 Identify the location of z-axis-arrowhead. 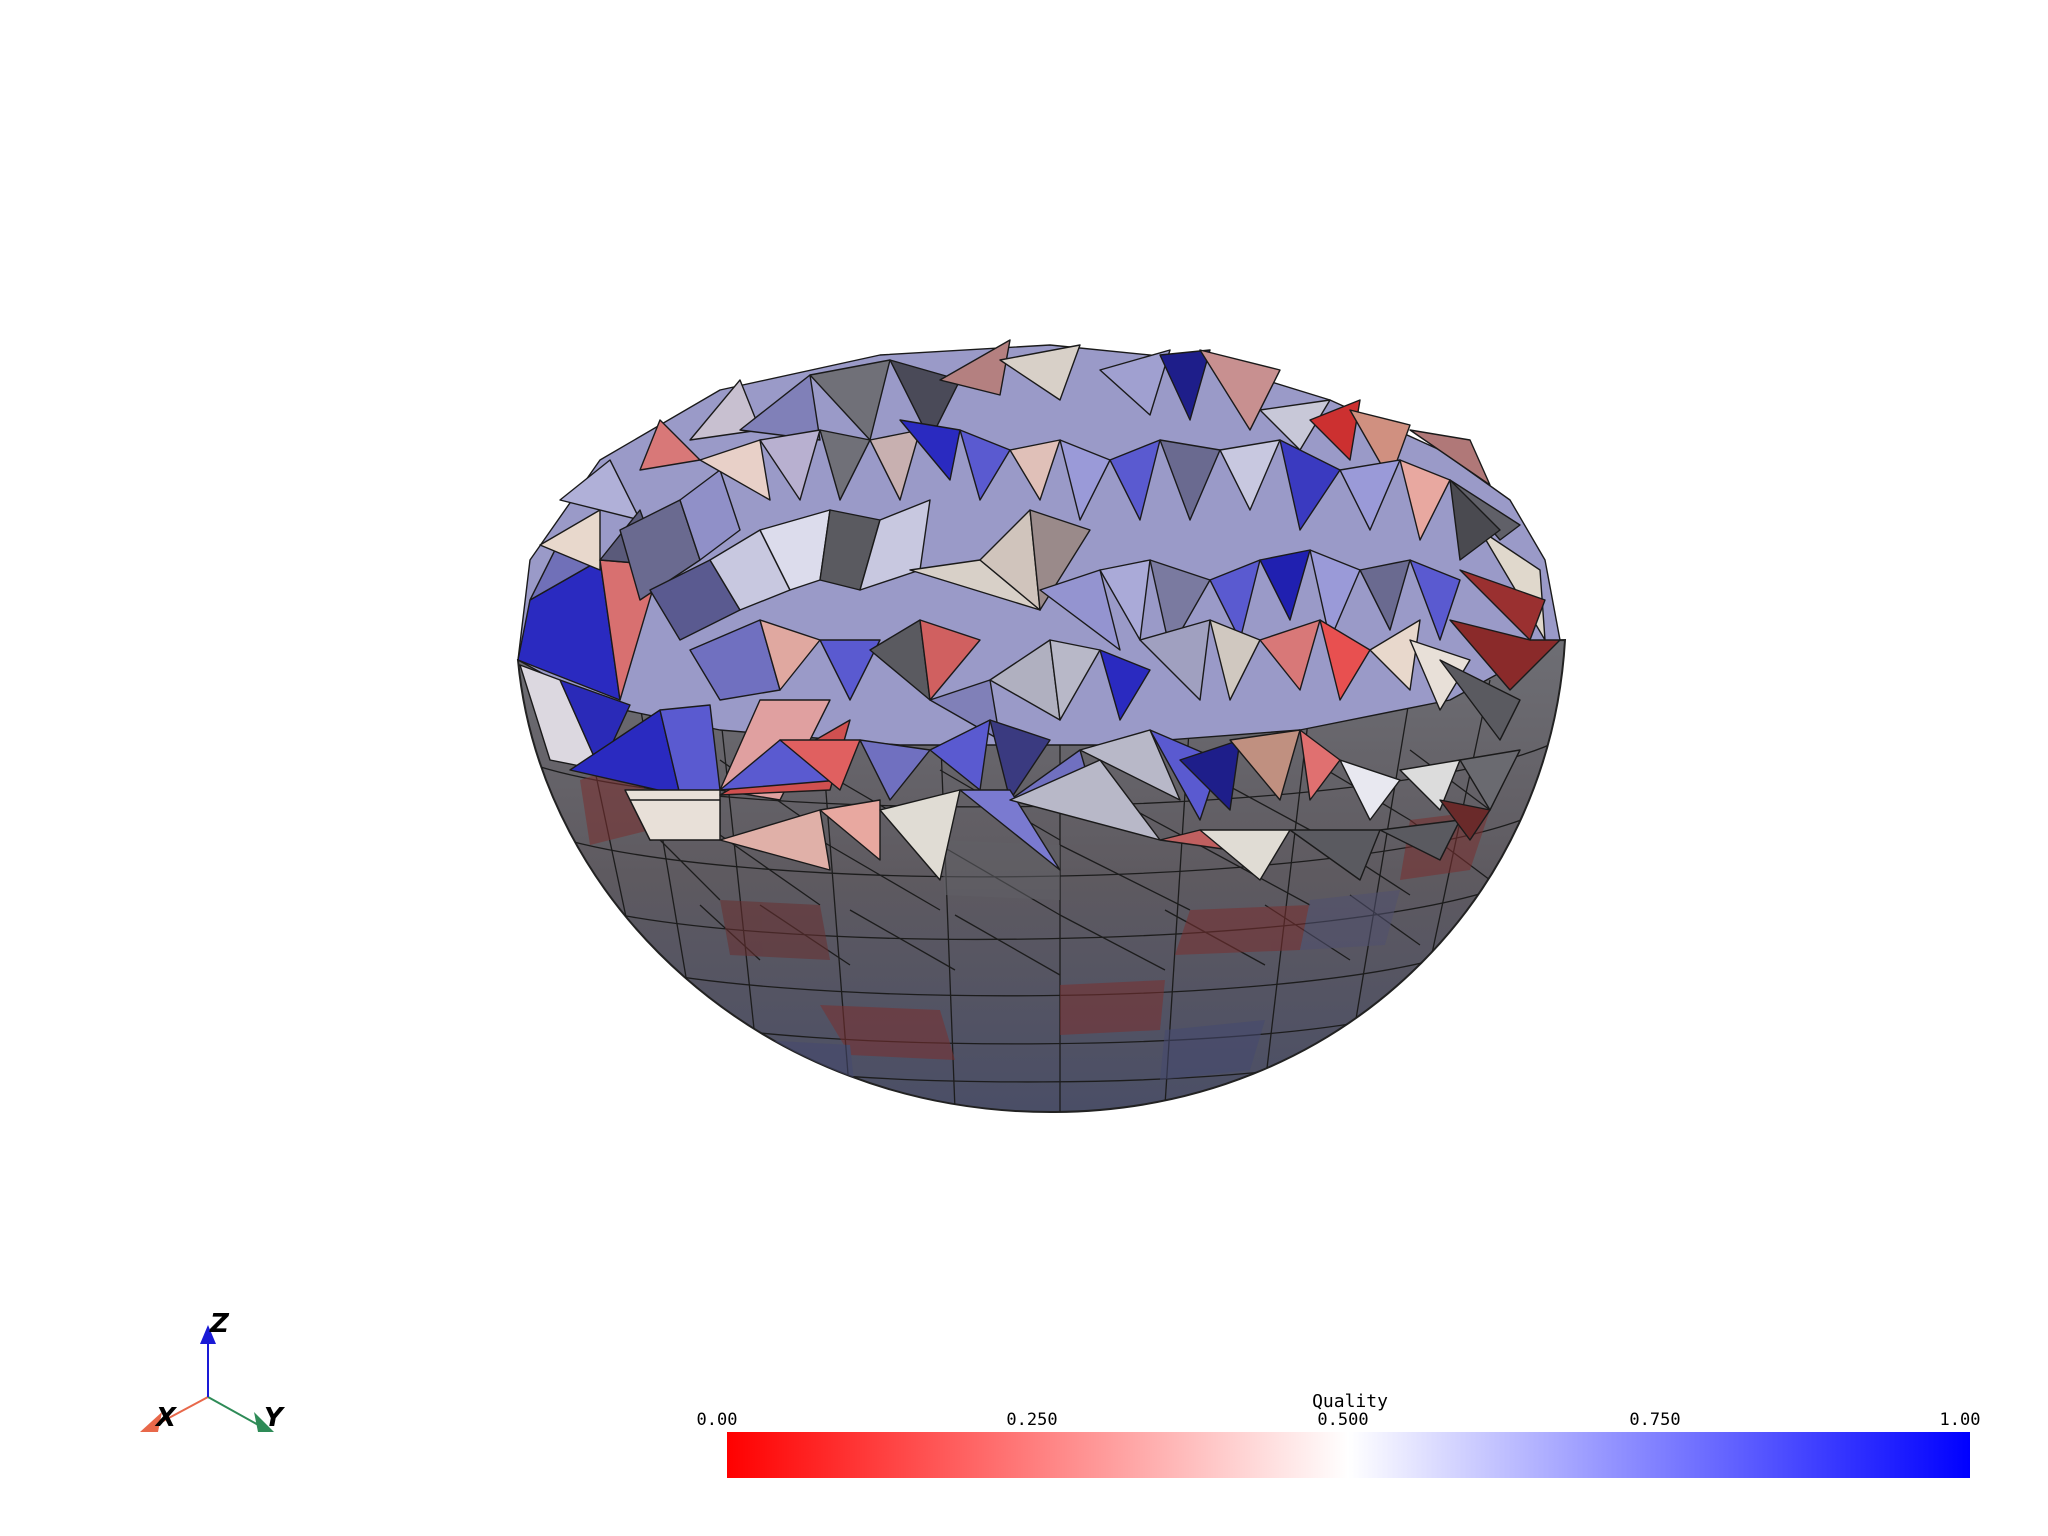
(208, 1334).